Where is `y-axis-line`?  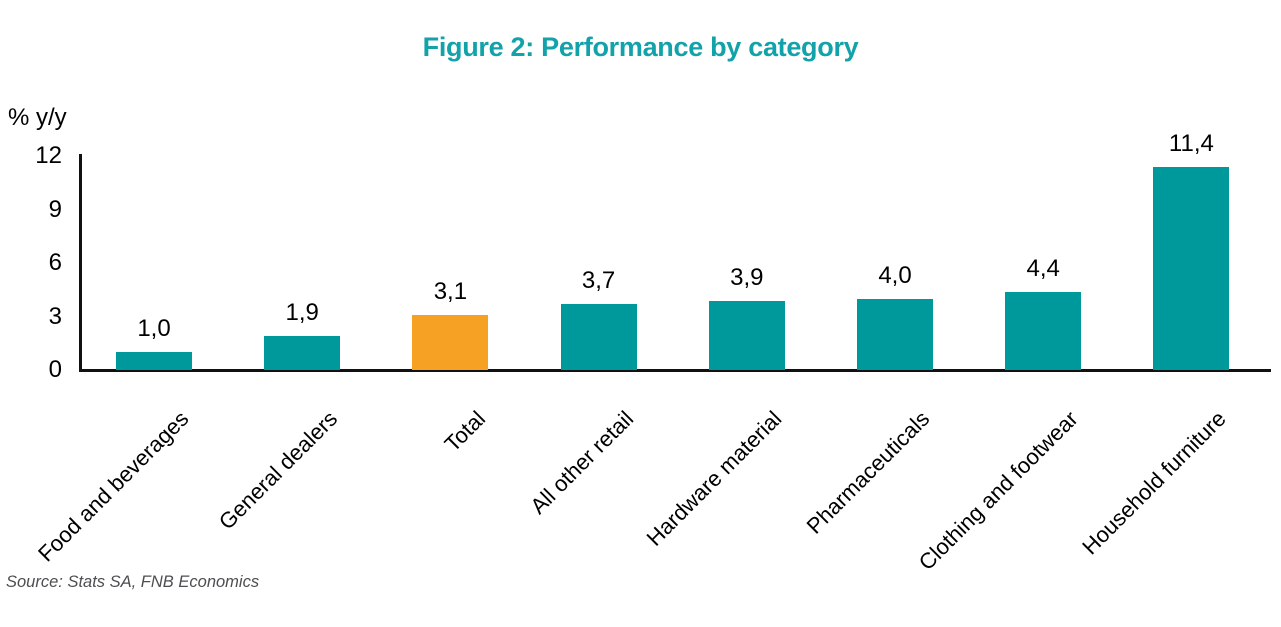
y-axis-line is located at coordinates (80, 263).